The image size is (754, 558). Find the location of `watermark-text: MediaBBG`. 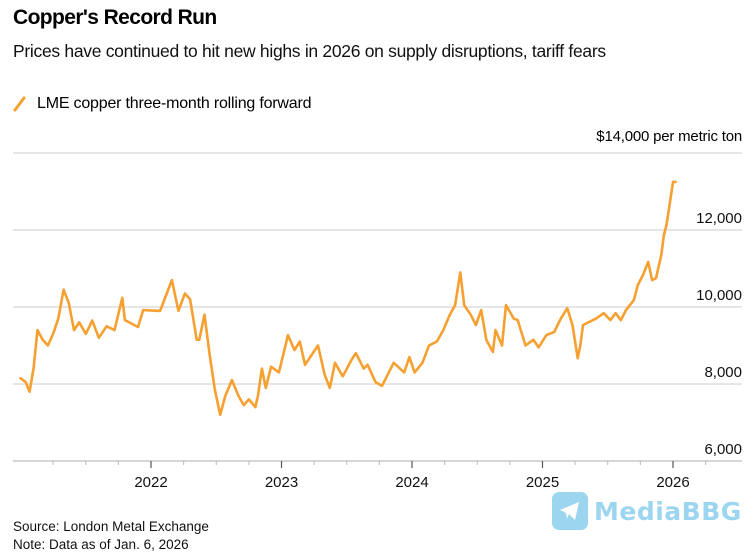

watermark-text: MediaBBG is located at coordinates (668, 511).